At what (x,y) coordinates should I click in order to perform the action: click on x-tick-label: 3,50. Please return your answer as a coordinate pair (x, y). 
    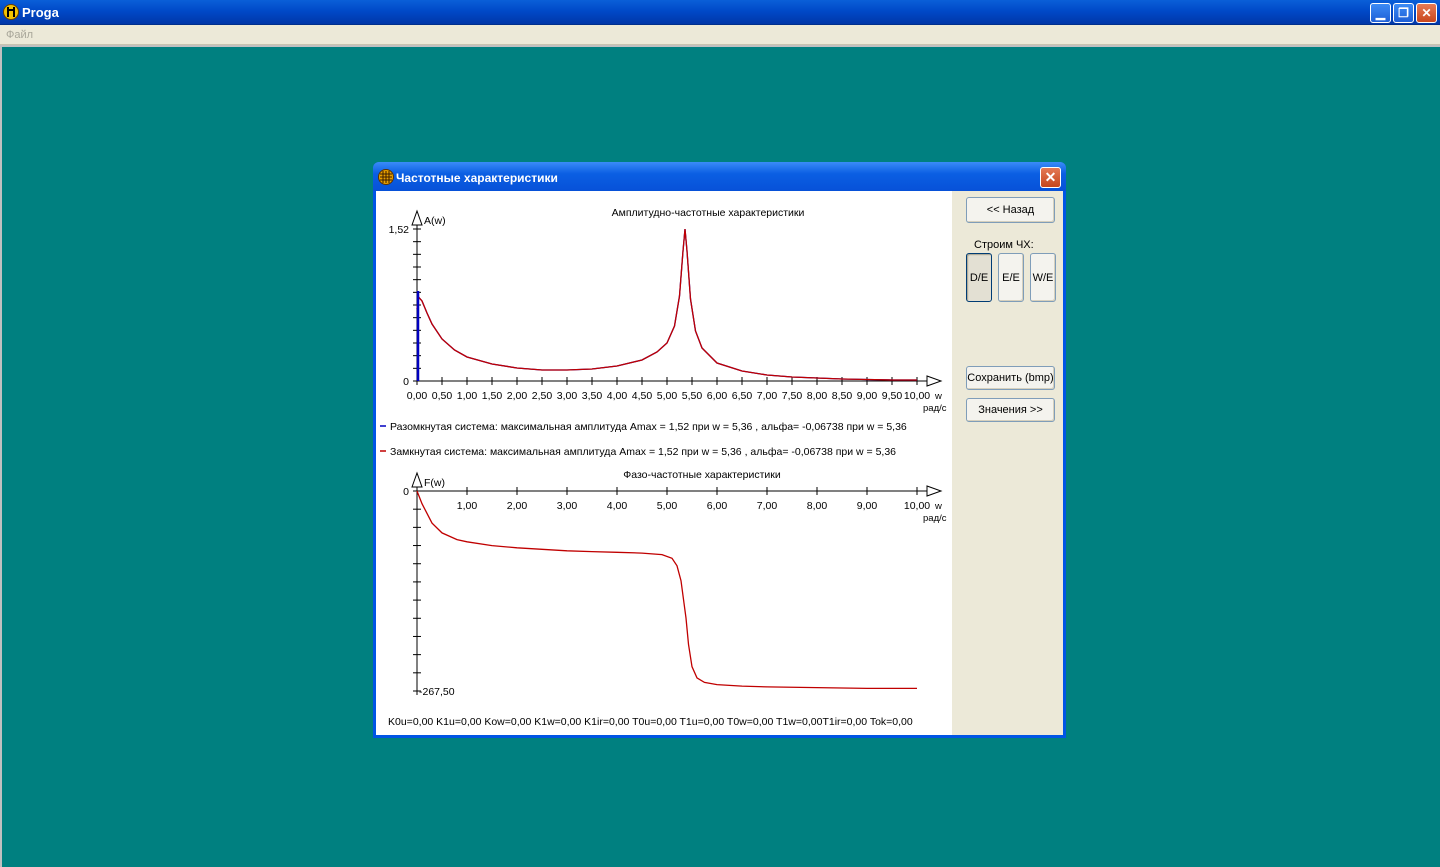
    Looking at the image, I should click on (592, 396).